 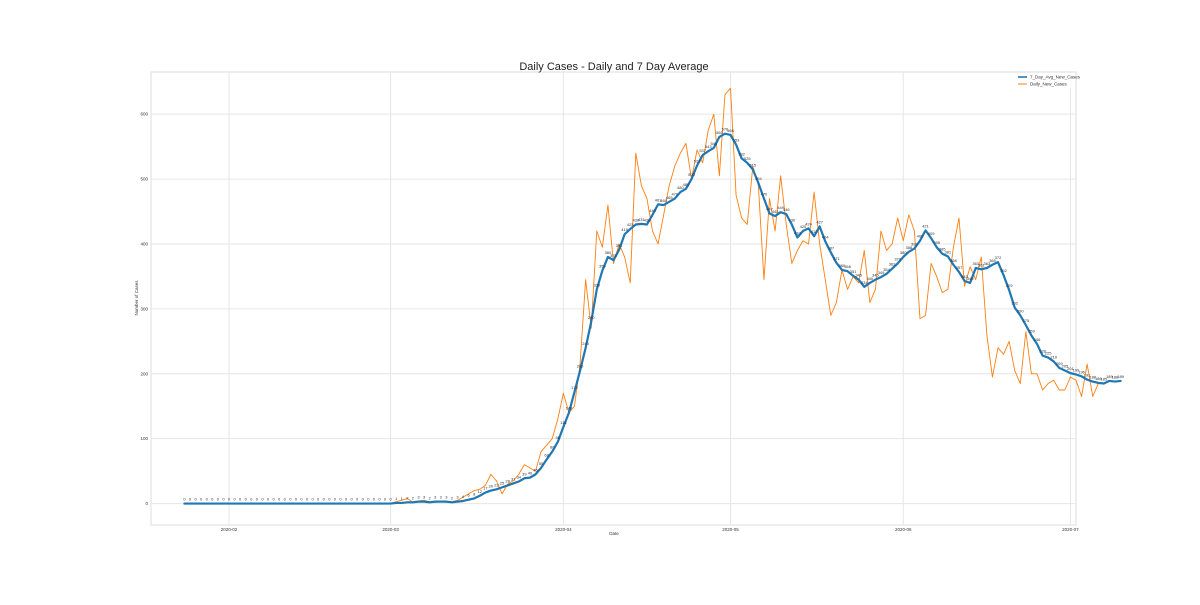 I want to click on data-label: 31, so click(x=513, y=478).